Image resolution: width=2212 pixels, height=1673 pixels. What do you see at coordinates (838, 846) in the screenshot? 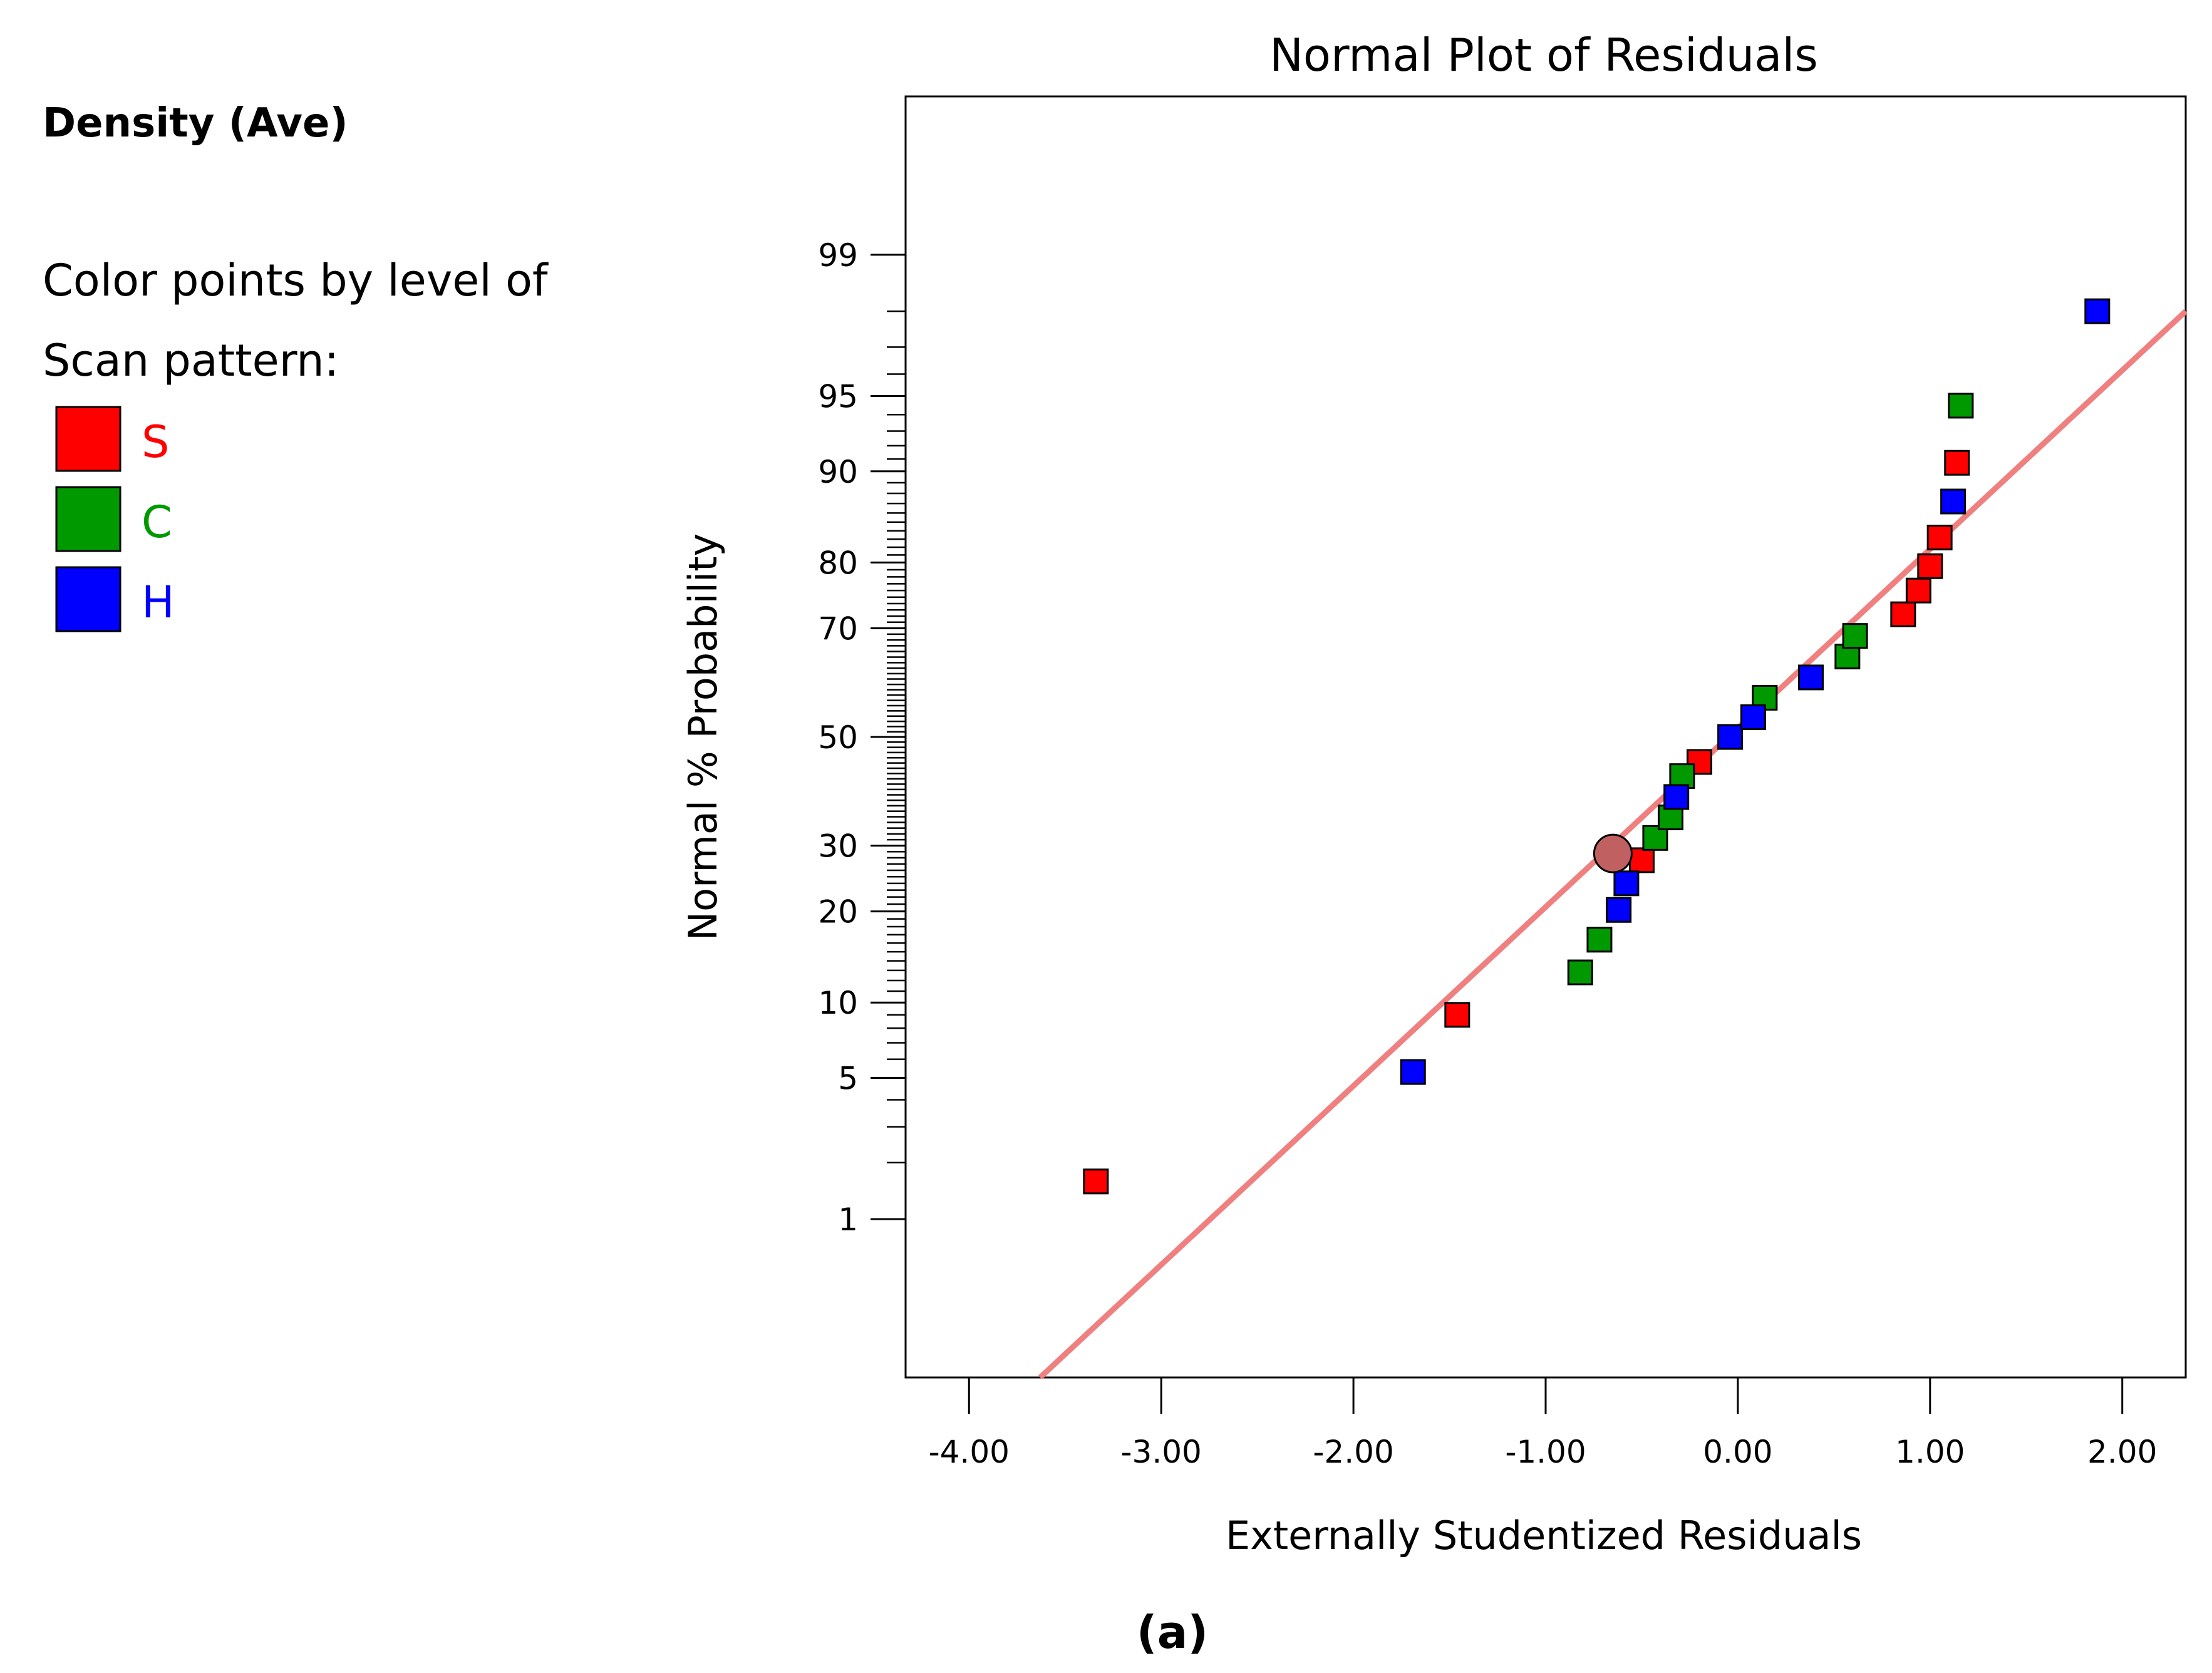
I see `y-tick-label: 30` at bounding box center [838, 846].